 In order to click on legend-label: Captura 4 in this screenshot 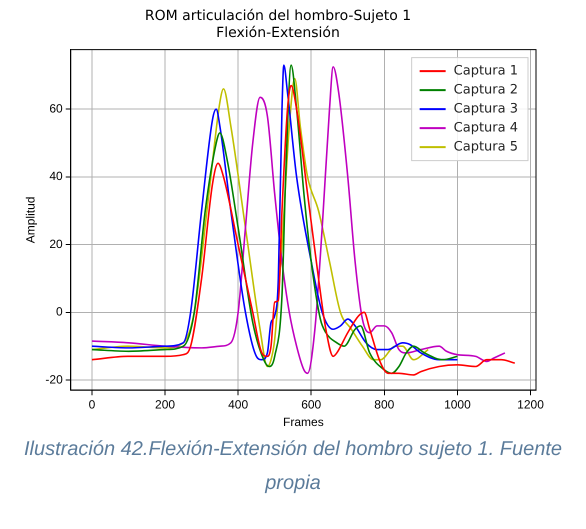, I will do `click(486, 128)`.